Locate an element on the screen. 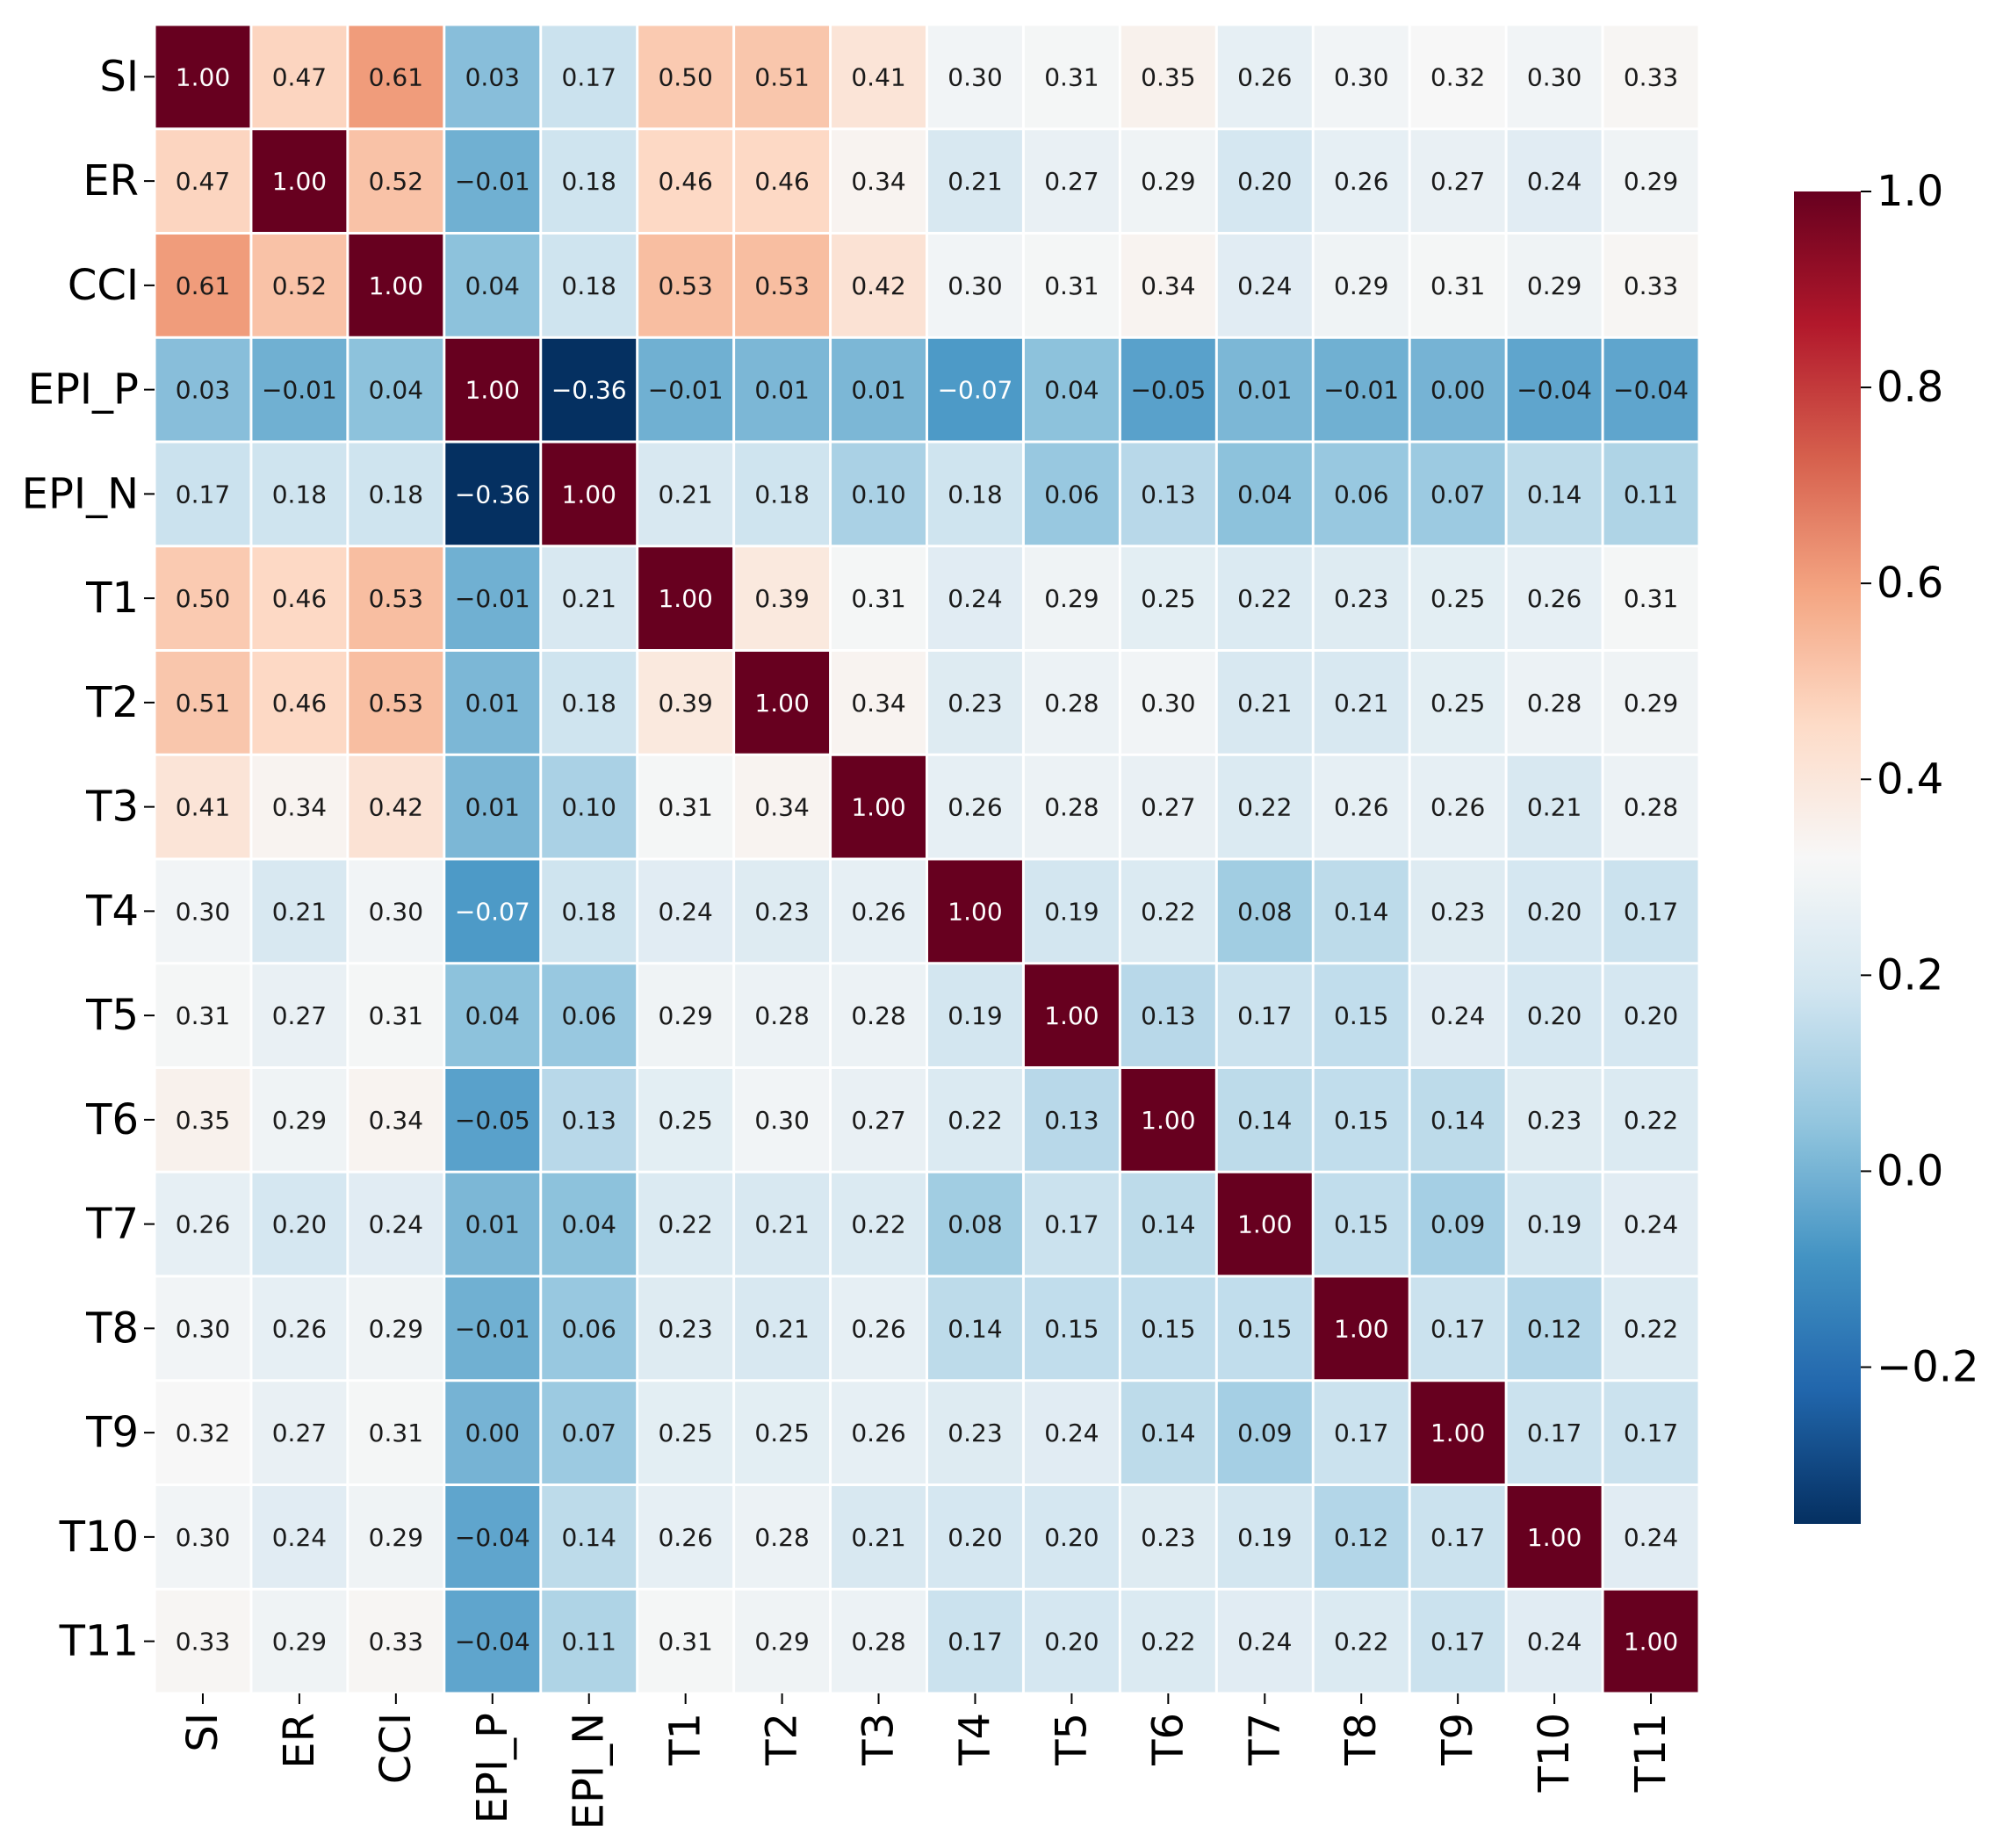  cell-si-t10 is located at coordinates (1554, 76).